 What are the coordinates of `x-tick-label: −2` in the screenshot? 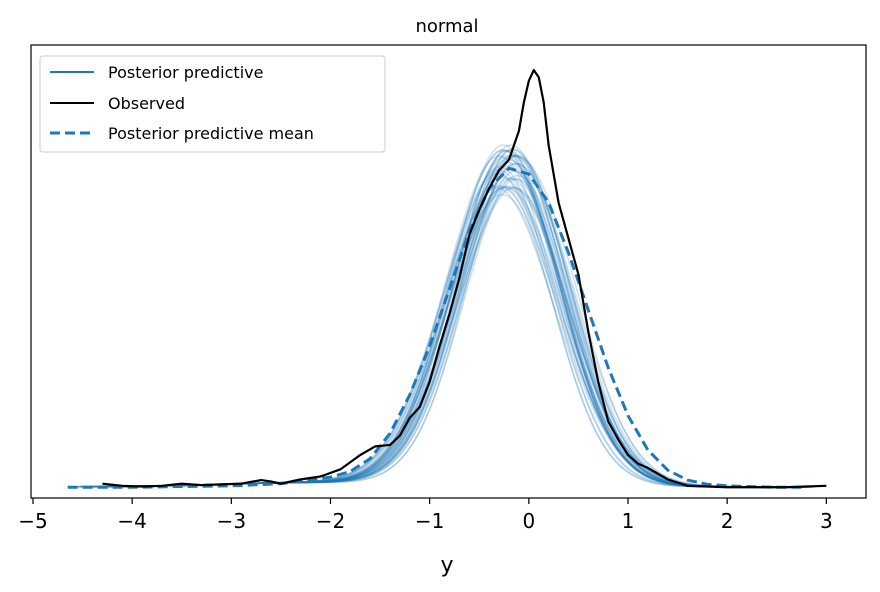 It's located at (330, 521).